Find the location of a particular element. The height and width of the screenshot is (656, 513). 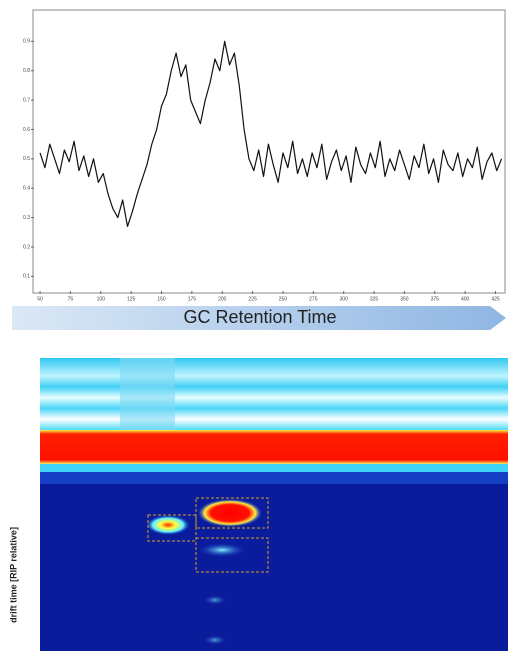

x-tick-label: 225 is located at coordinates (252, 299).